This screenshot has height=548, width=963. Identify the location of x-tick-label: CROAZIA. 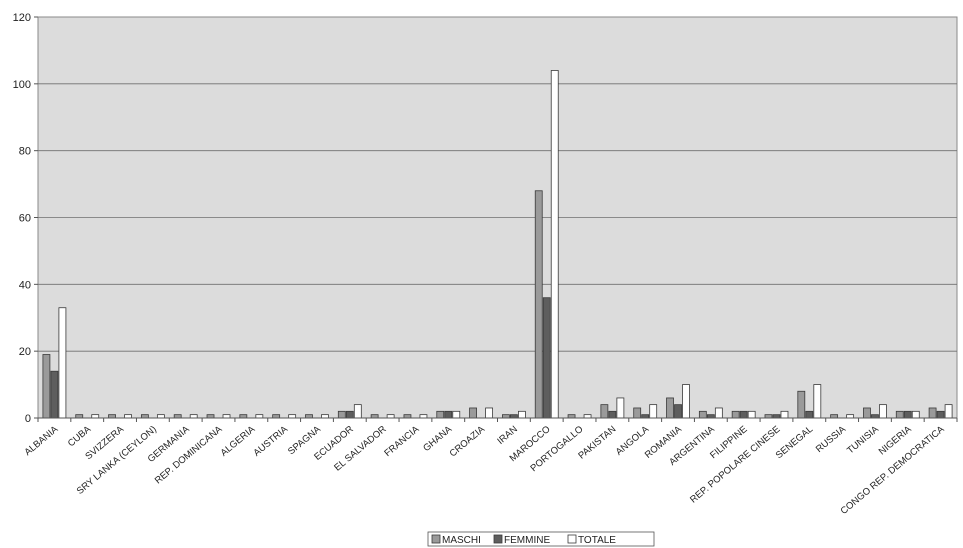
(468, 441).